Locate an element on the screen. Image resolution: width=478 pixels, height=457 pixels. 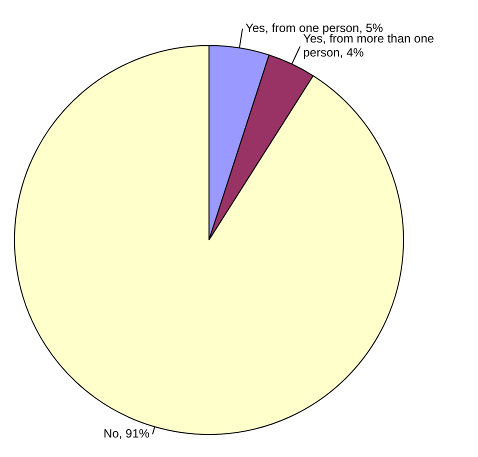
slice-label: No, 91% is located at coordinates (127, 433).